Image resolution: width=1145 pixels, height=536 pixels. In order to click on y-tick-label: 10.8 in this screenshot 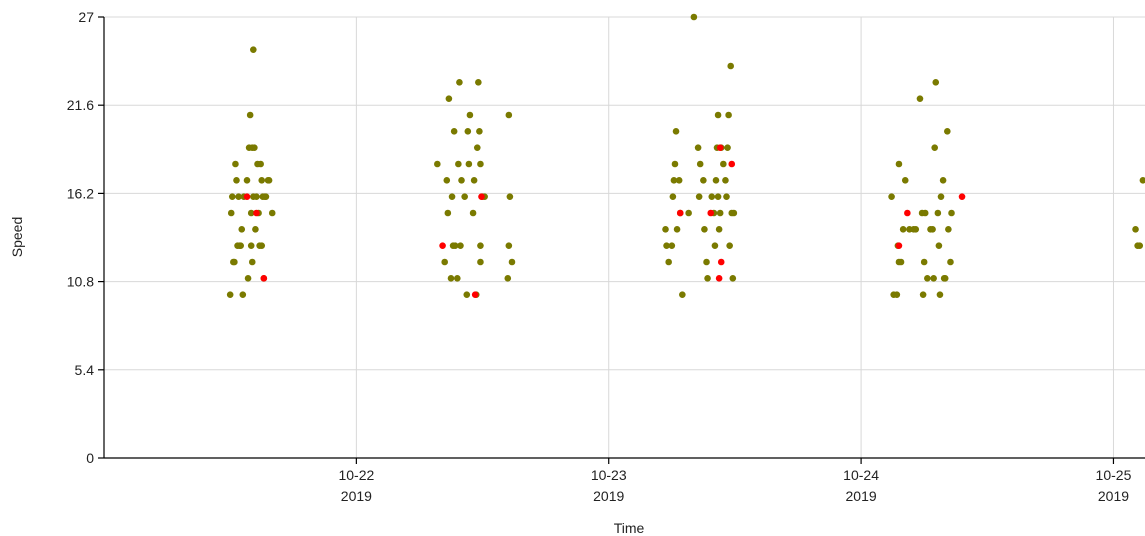, I will do `click(80, 282)`.